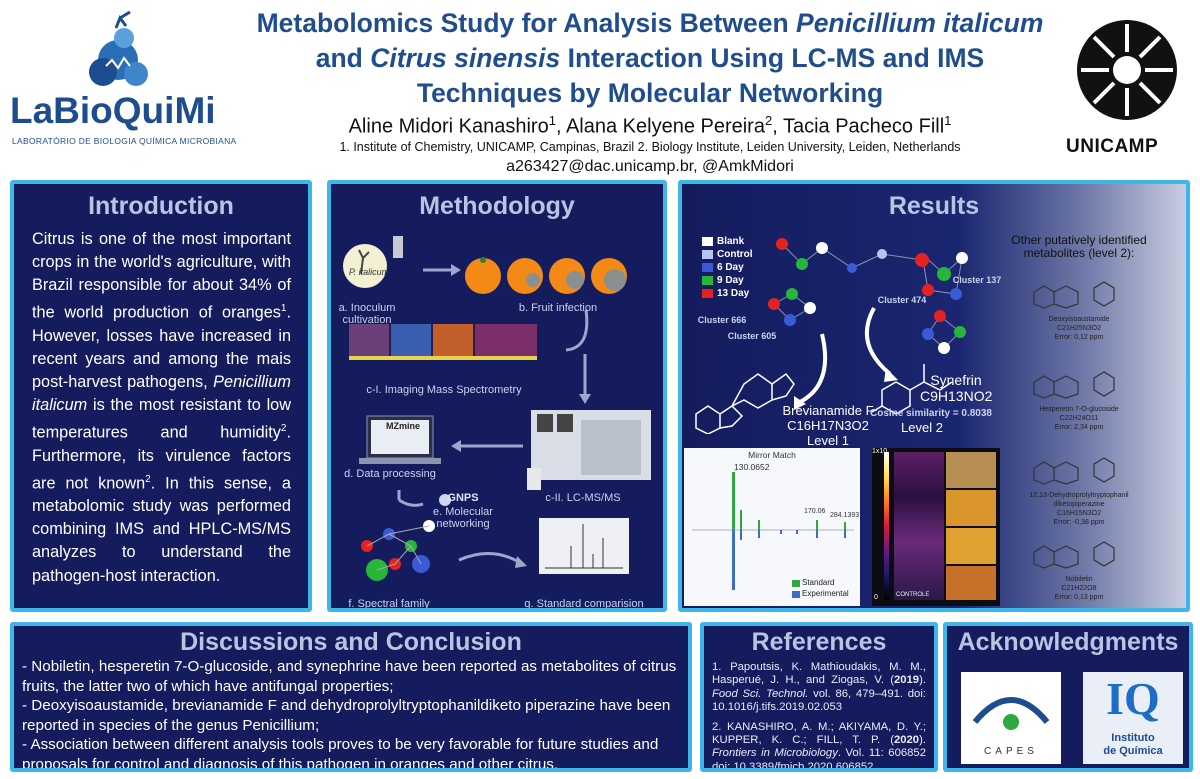  What do you see at coordinates (351, 642) in the screenshot?
I see `discussion-heading: Discussions and Conclusion` at bounding box center [351, 642].